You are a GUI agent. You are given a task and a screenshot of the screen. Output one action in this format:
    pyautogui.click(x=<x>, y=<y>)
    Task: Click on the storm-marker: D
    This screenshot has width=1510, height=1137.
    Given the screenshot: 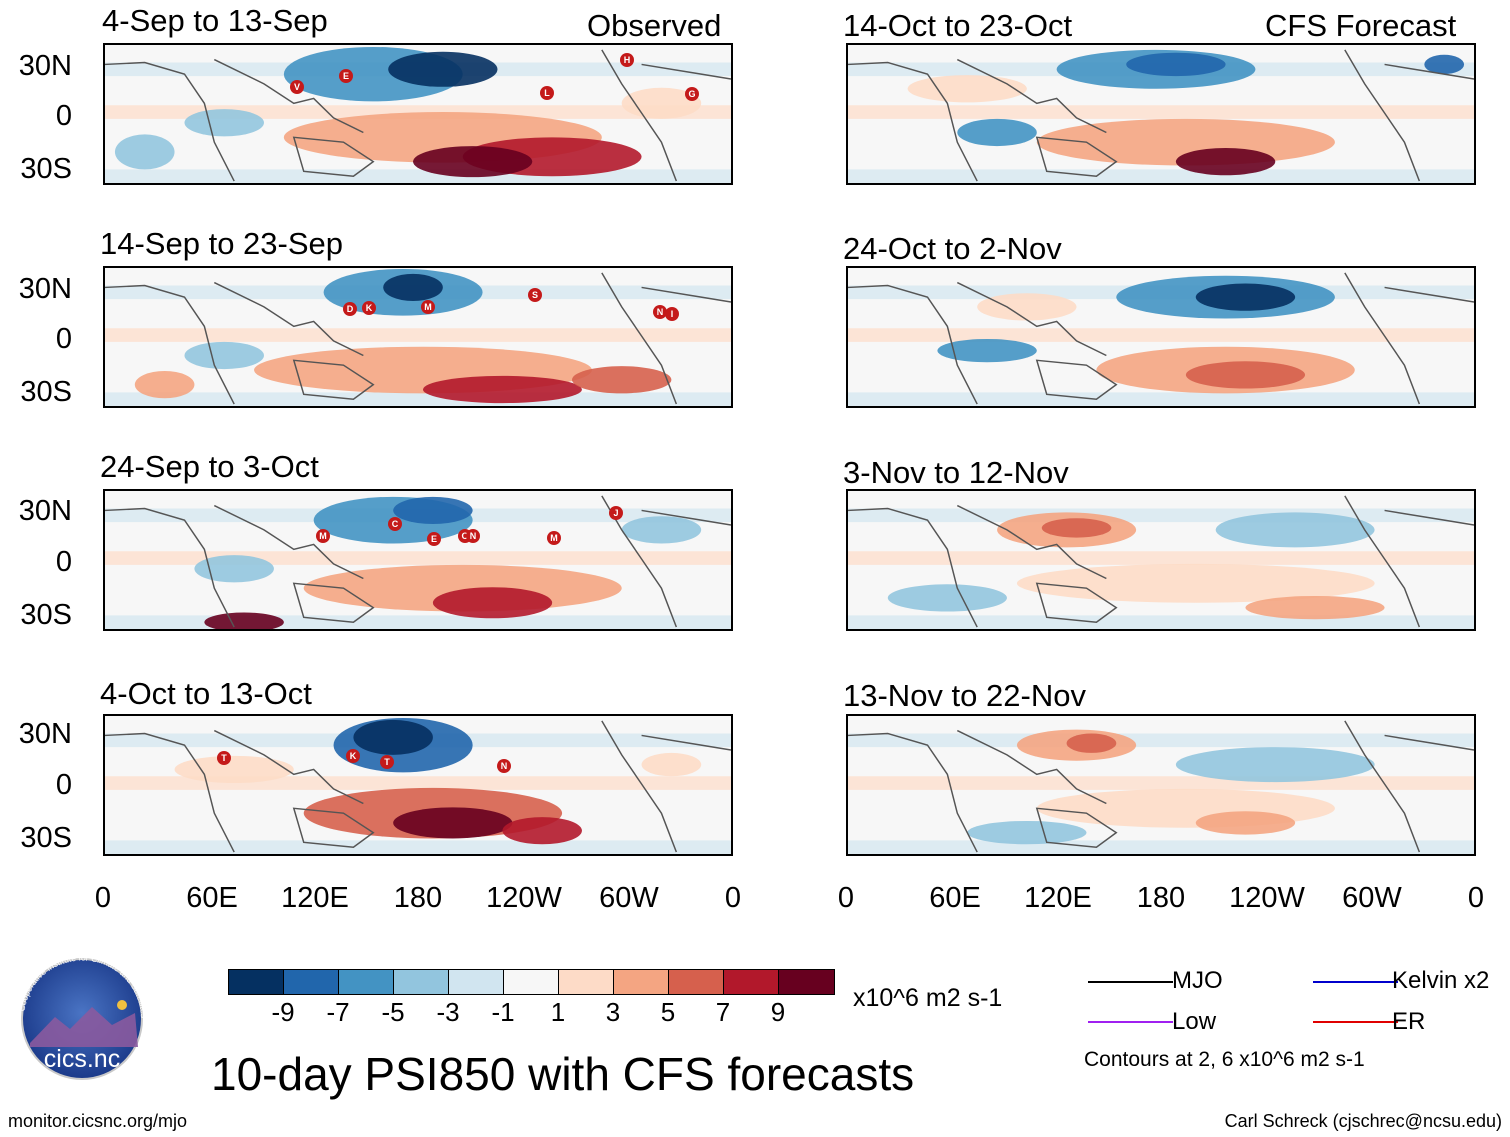 What is the action you would take?
    pyautogui.click(x=350, y=309)
    